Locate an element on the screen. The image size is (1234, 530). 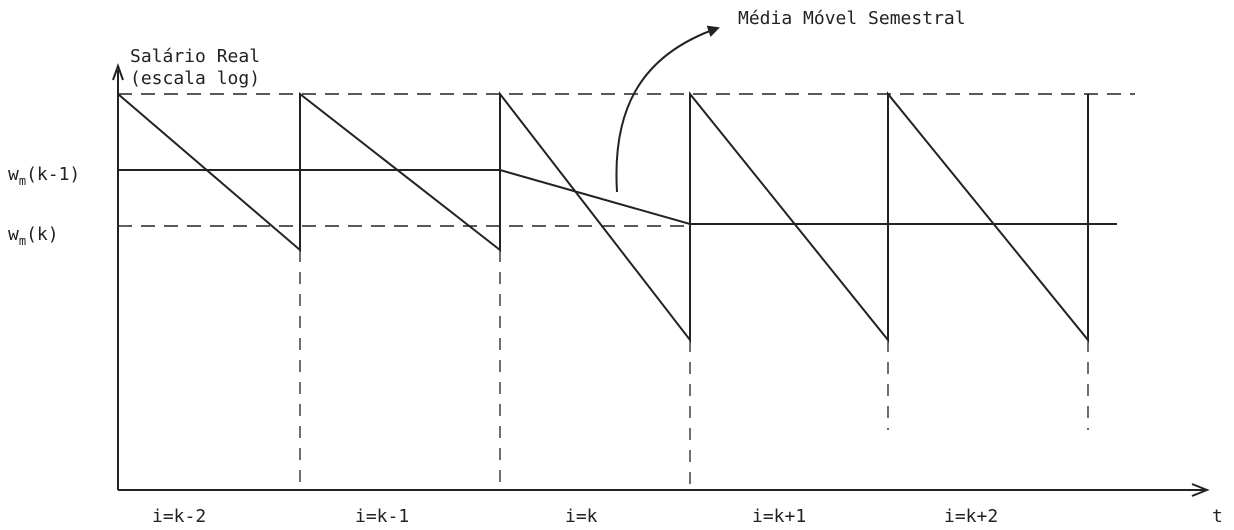
period-label: i=k+2 is located at coordinates (971, 516).